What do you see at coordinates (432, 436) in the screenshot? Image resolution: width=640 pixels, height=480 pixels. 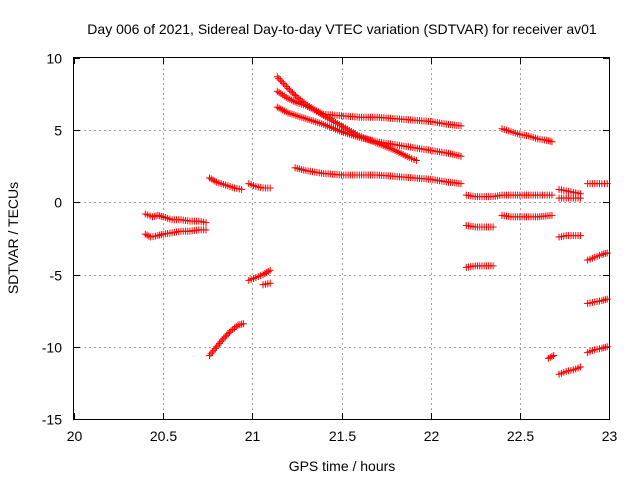 I see `x-tick-label: 22` at bounding box center [432, 436].